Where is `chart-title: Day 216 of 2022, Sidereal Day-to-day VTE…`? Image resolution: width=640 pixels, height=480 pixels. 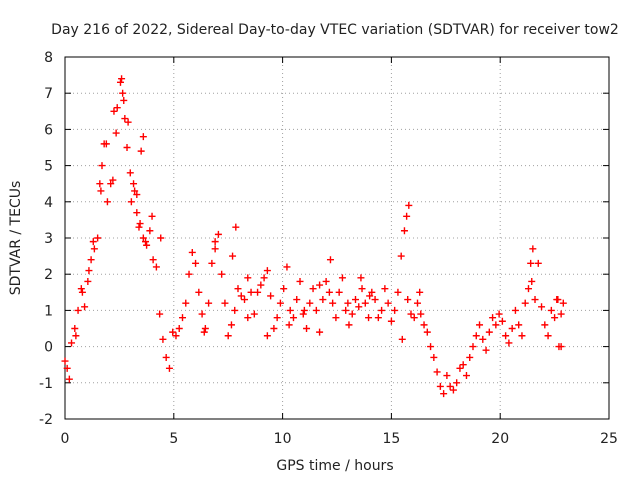
chart-title: Day 216 of 2022, Sidereal Day-to-day VTE… is located at coordinates (335, 30).